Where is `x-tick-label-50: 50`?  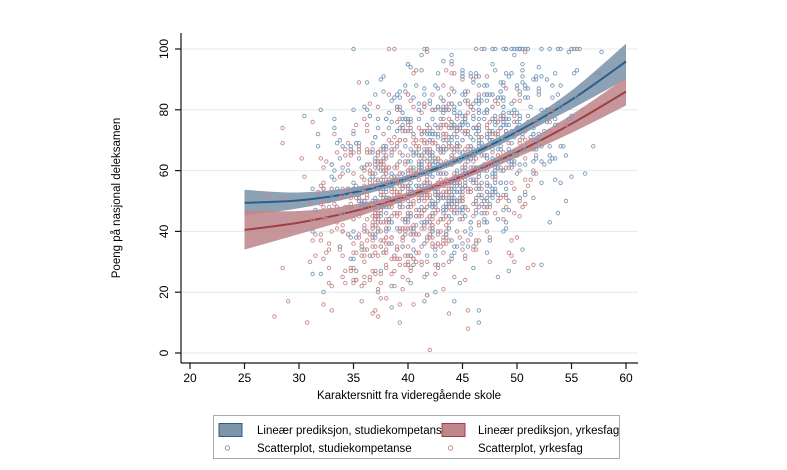
x-tick-label-50: 50 is located at coordinates (517, 378).